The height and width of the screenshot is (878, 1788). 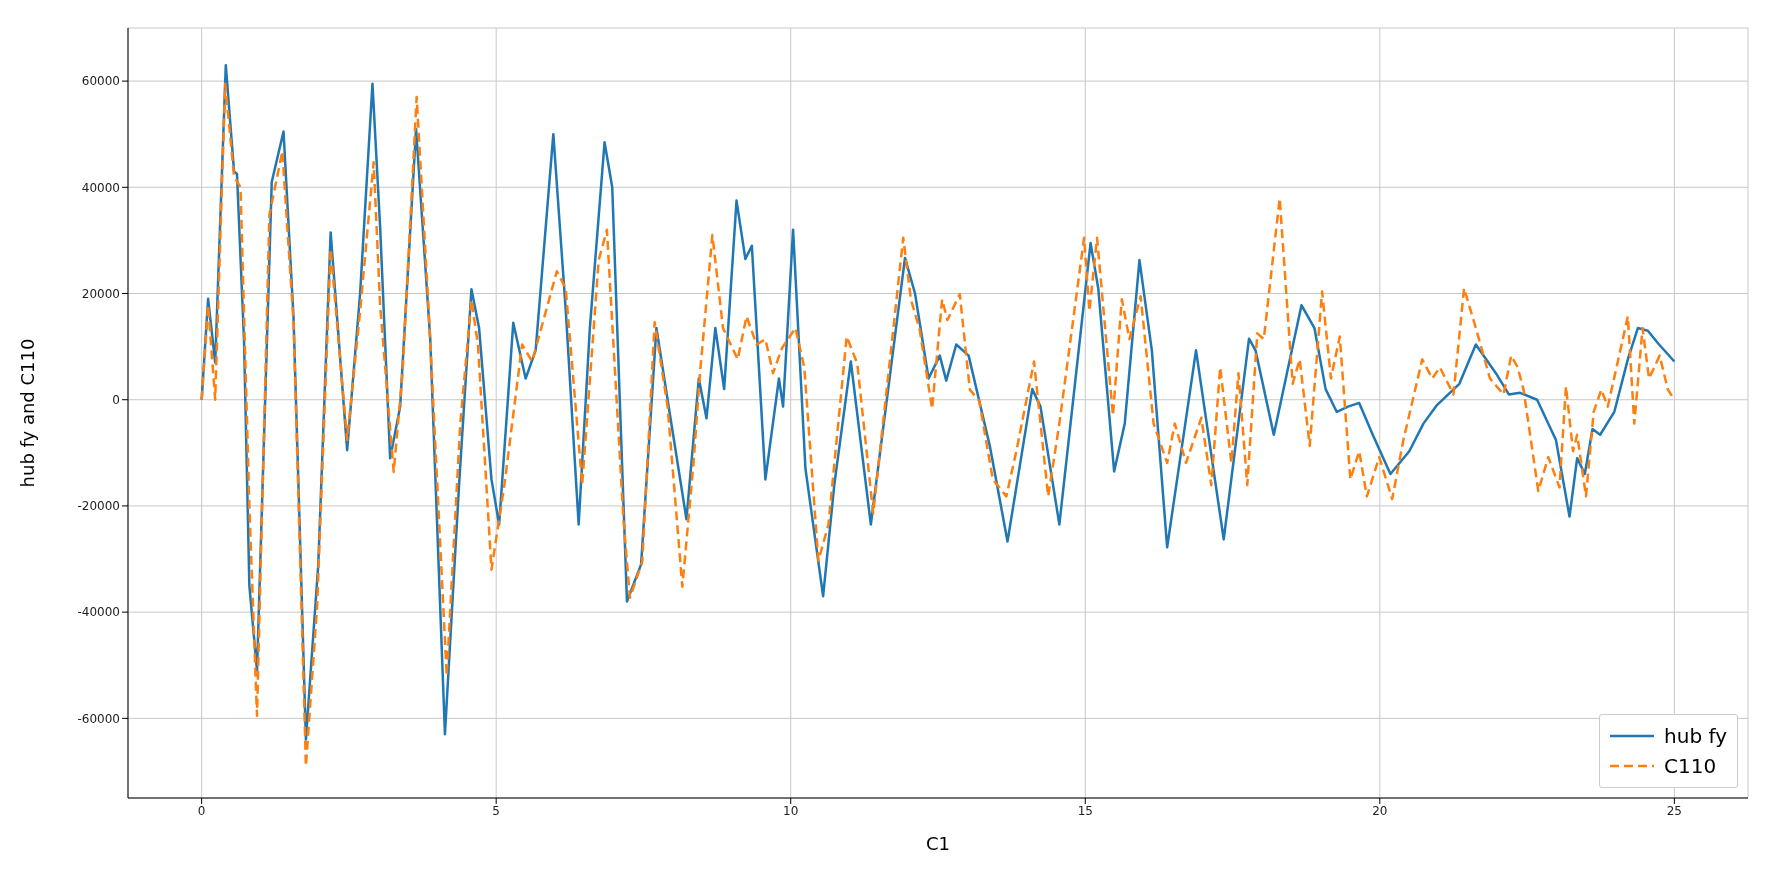 I want to click on x-tick-label: 10, so click(x=791, y=810).